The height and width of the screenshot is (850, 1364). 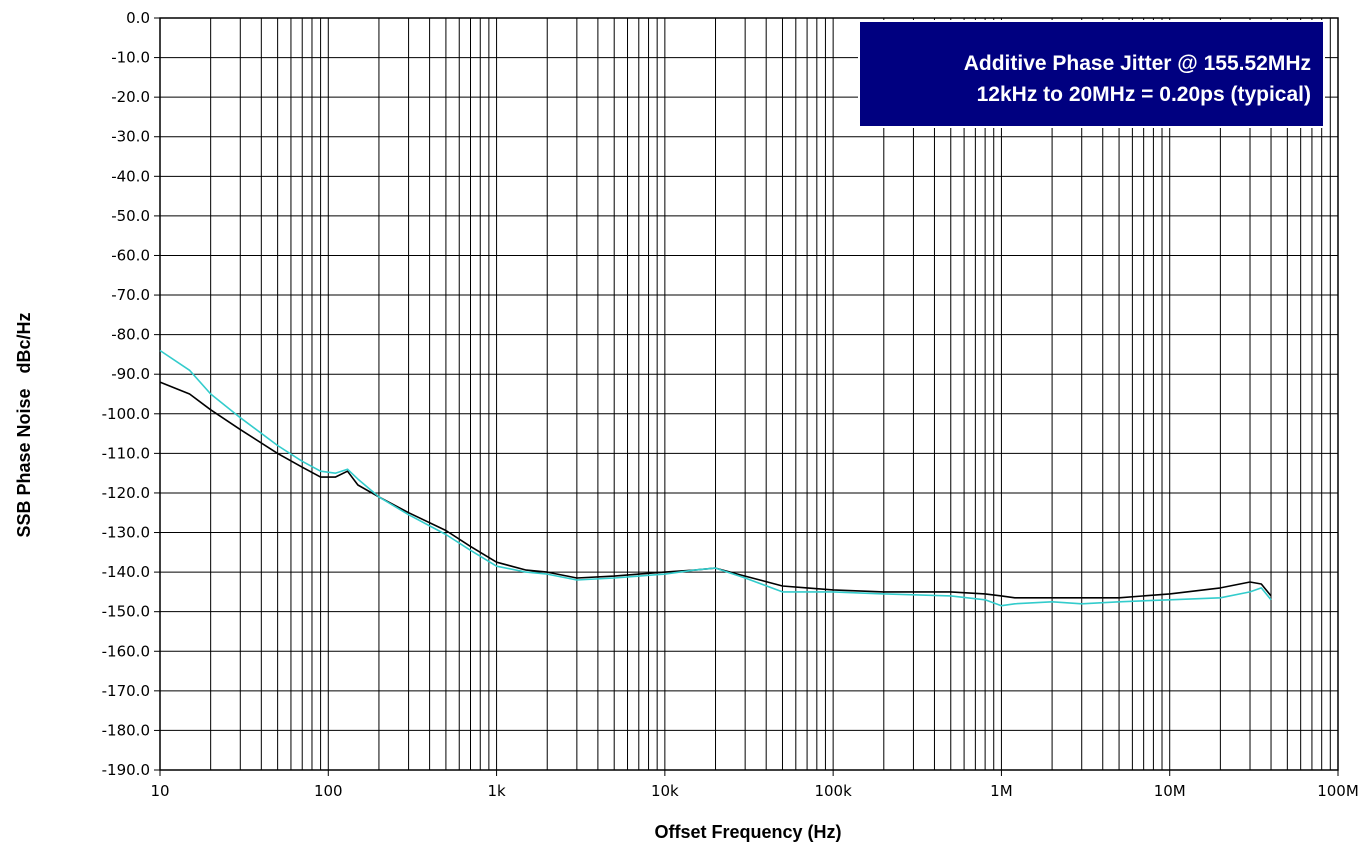 I want to click on y-tick-label: -70.0, so click(x=130, y=295).